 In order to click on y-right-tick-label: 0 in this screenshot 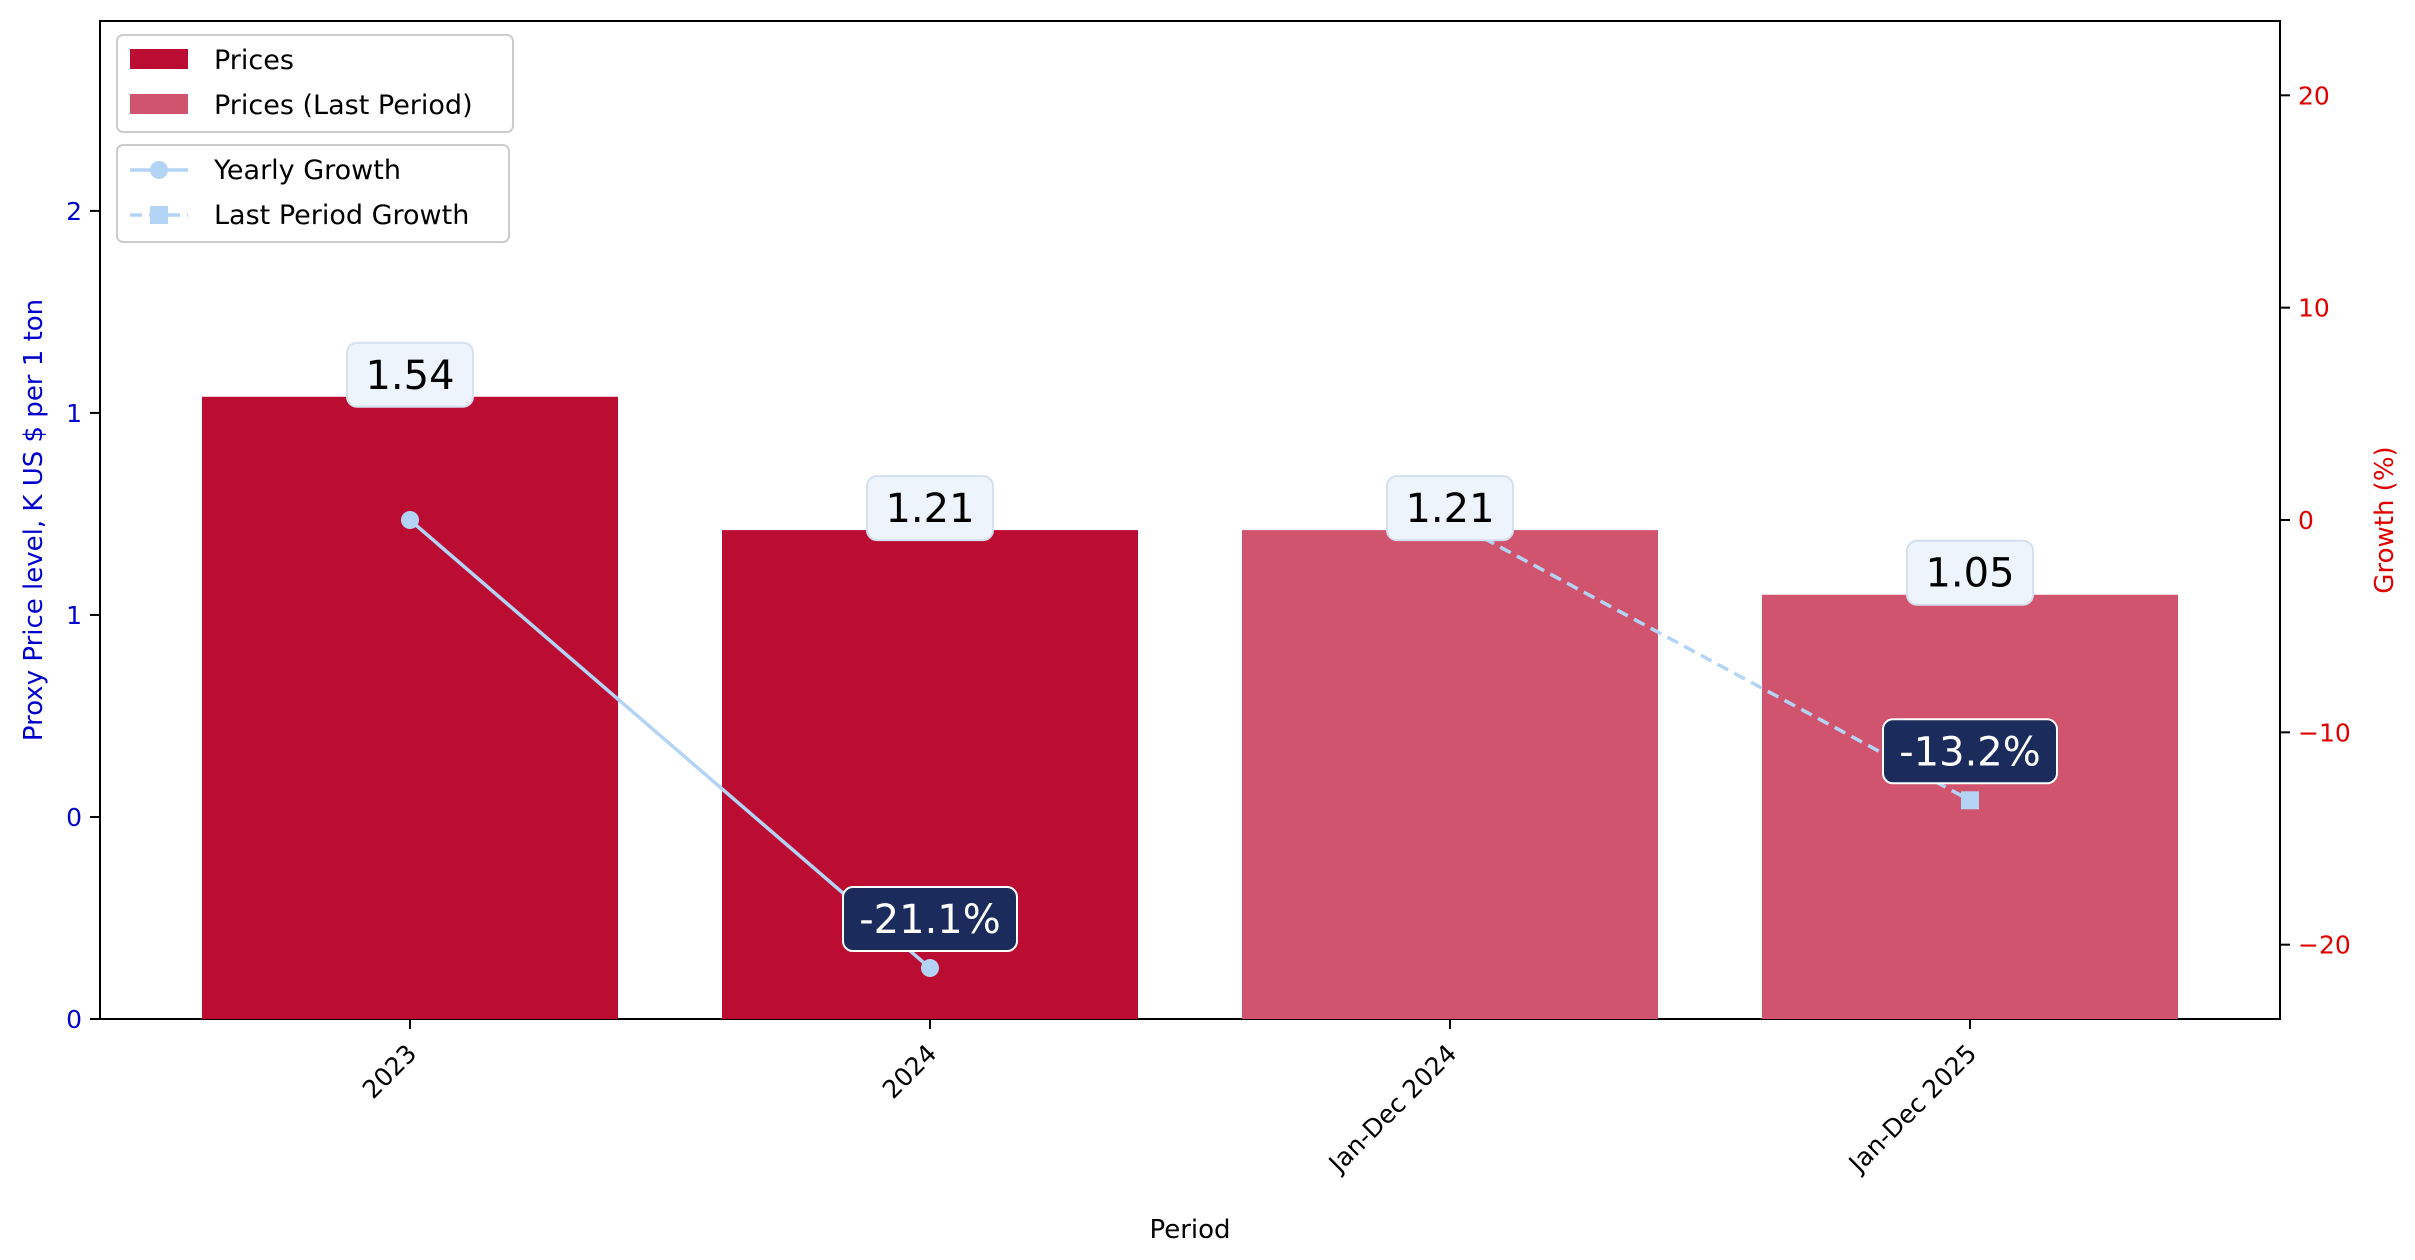, I will do `click(2306, 520)`.